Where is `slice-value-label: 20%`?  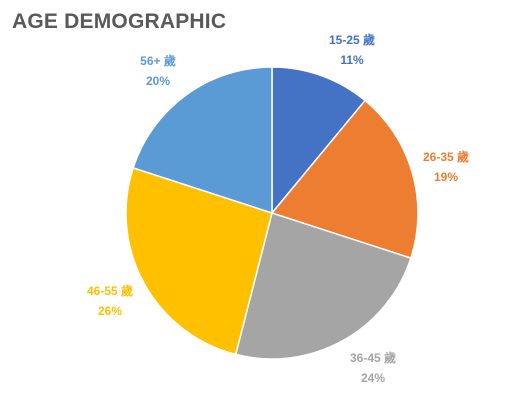
slice-value-label: 20% is located at coordinates (158, 81).